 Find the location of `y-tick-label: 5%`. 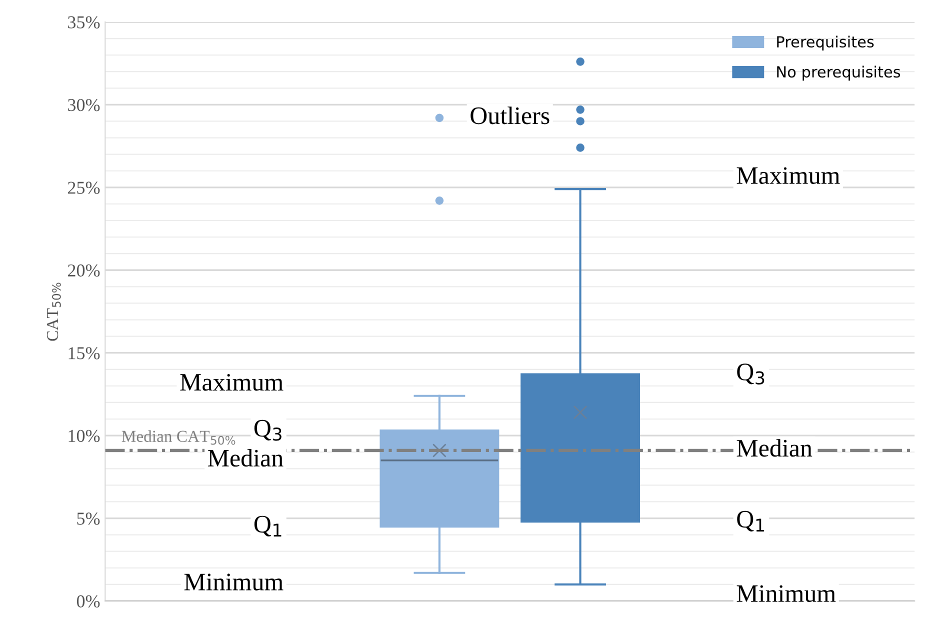

y-tick-label: 5% is located at coordinates (88, 518).